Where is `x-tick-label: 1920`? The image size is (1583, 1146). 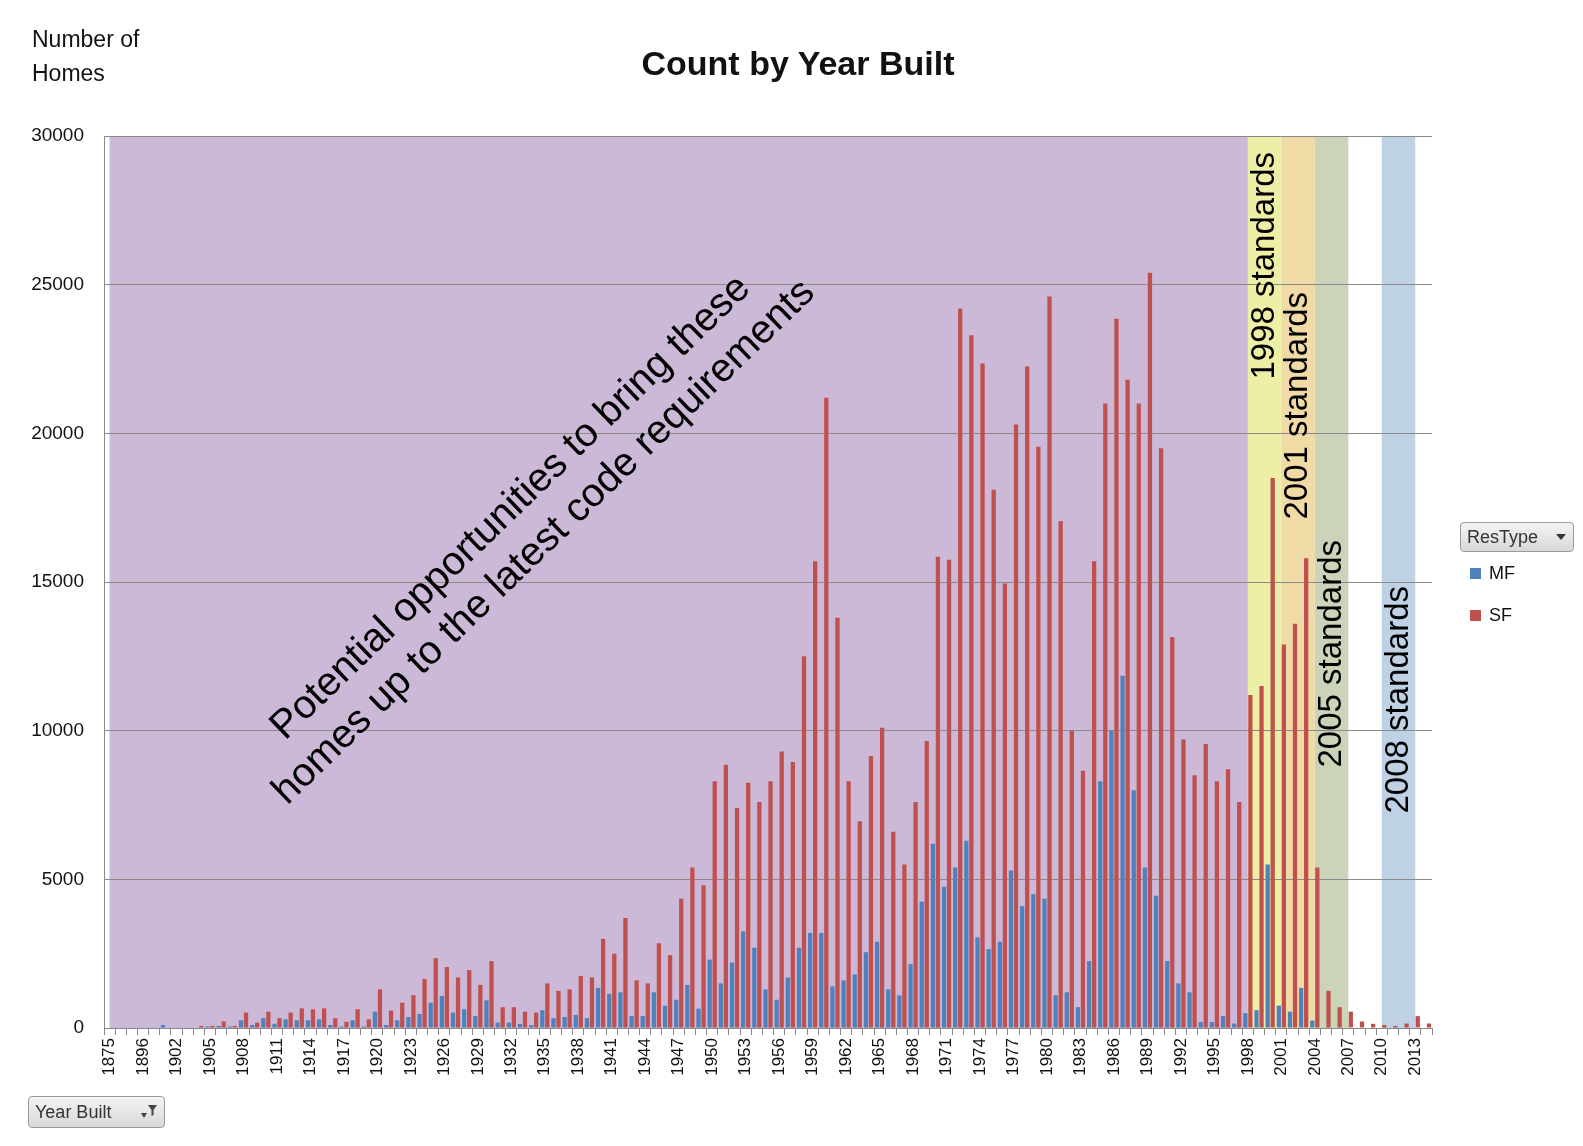
x-tick-label: 1920 is located at coordinates (377, 1057).